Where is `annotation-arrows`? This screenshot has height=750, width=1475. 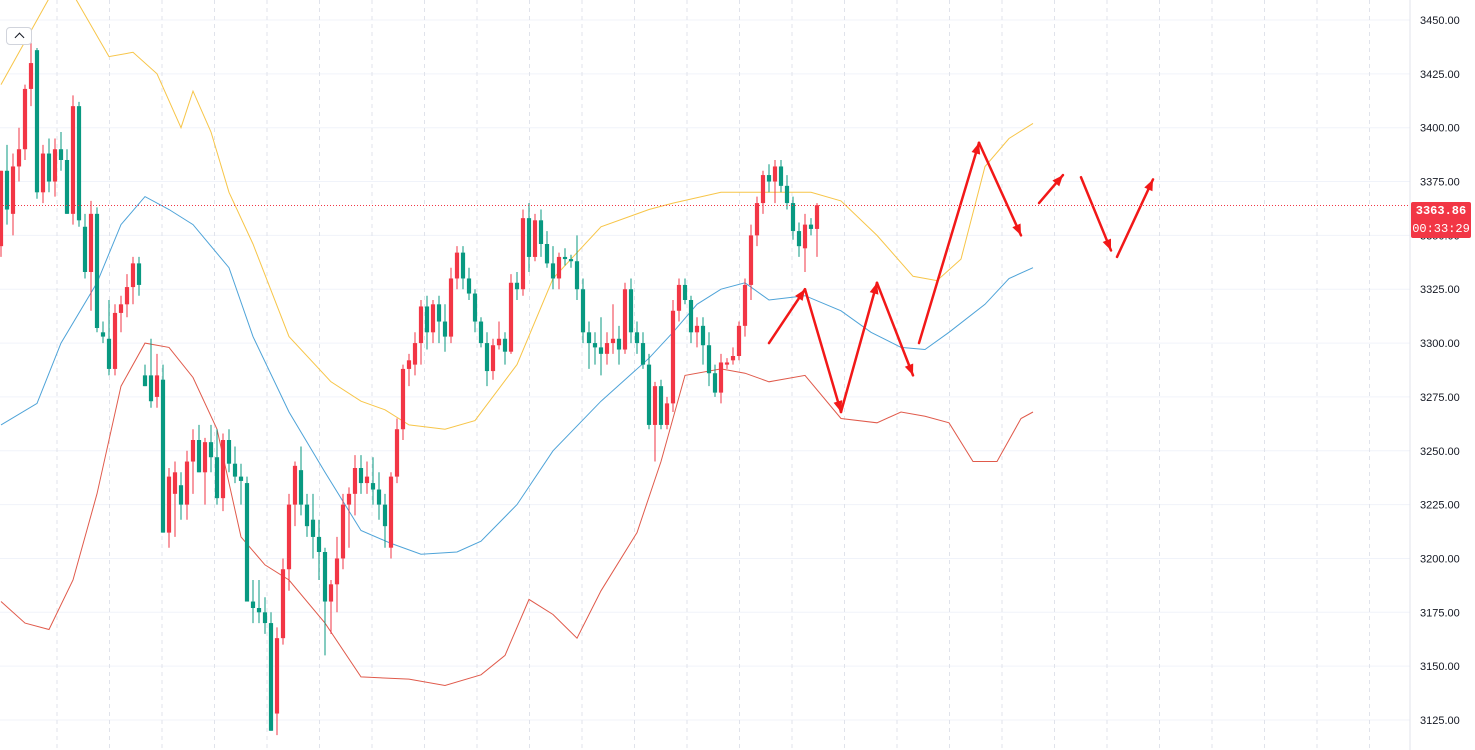 annotation-arrows is located at coordinates (961, 277).